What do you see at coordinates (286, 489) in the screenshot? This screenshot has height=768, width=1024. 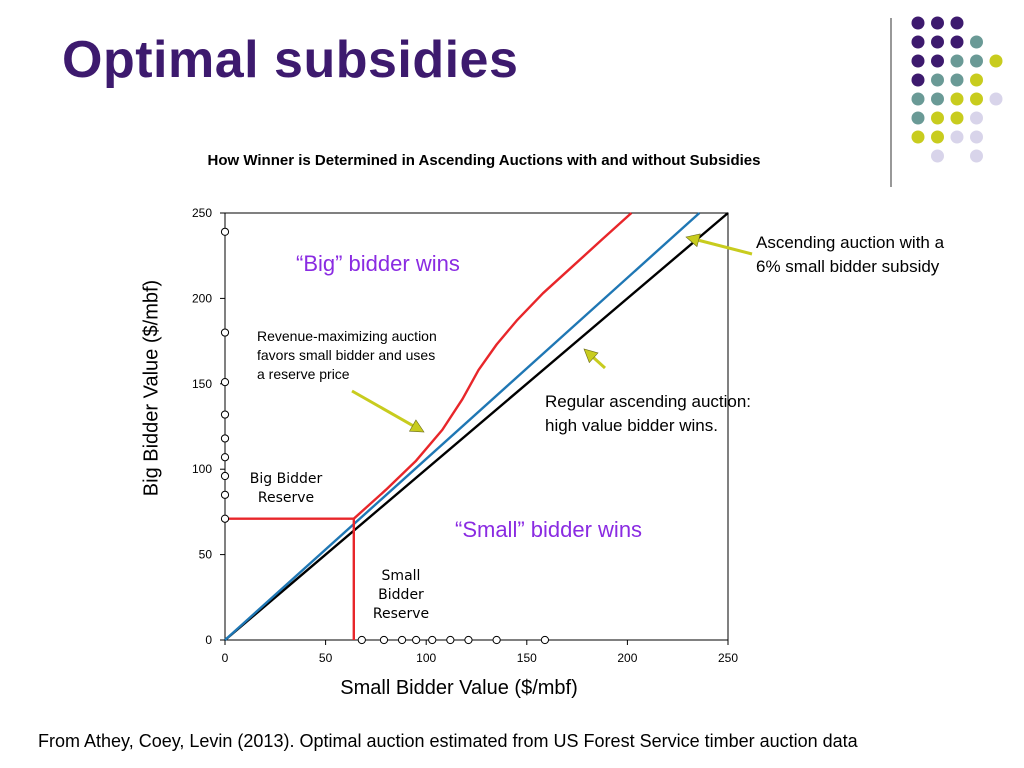 I see `big-reserve-annotation: Big Bidder Reserve` at bounding box center [286, 489].